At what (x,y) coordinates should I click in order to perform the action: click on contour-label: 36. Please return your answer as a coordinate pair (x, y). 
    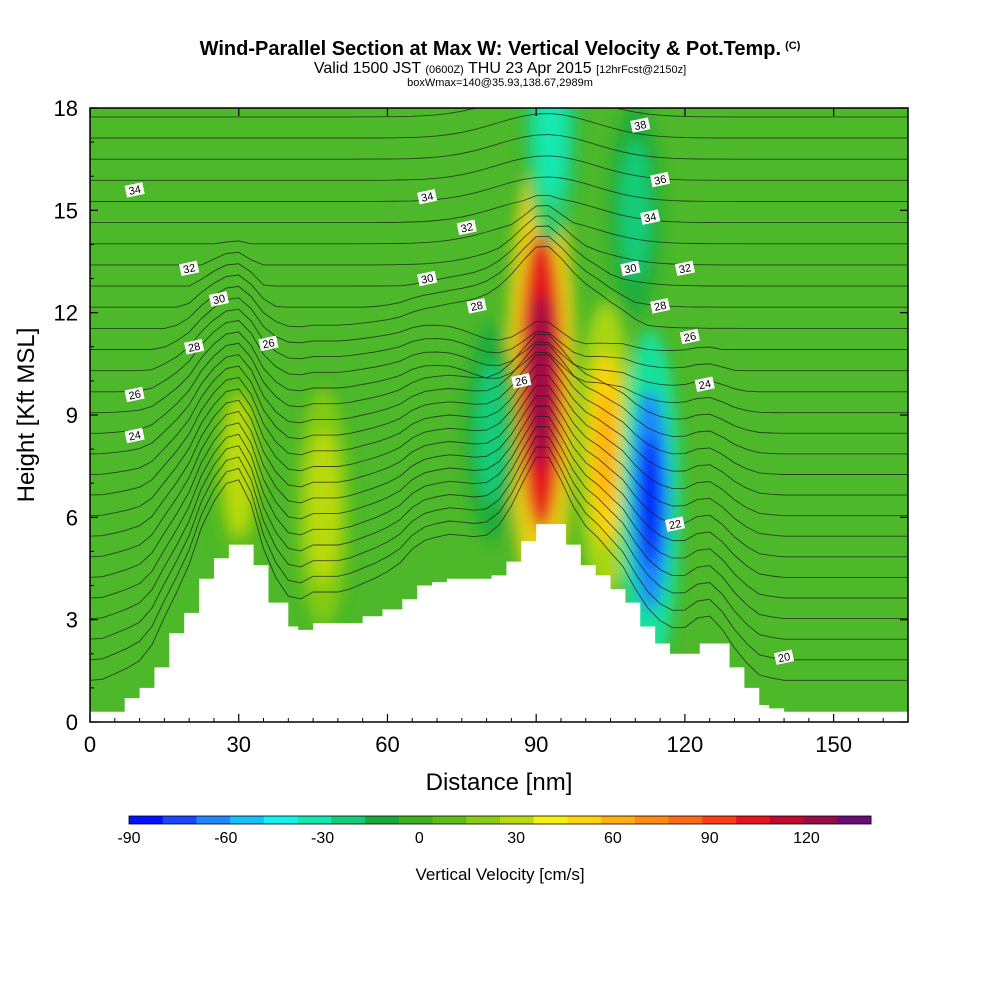
    Looking at the image, I should click on (660, 179).